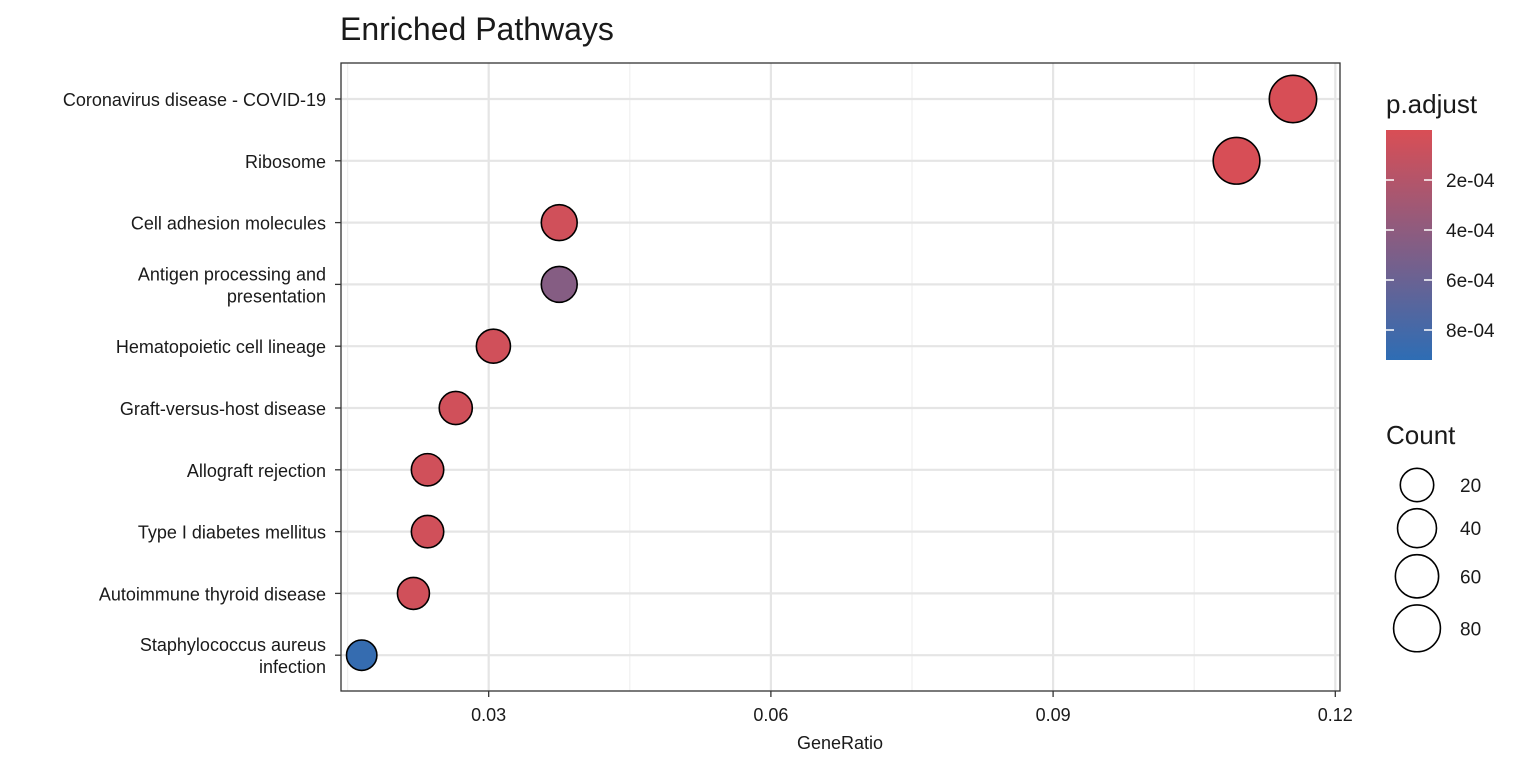 This screenshot has height=773, width=1536. I want to click on y-category-label: Staphylococcus aureus, so click(233, 645).